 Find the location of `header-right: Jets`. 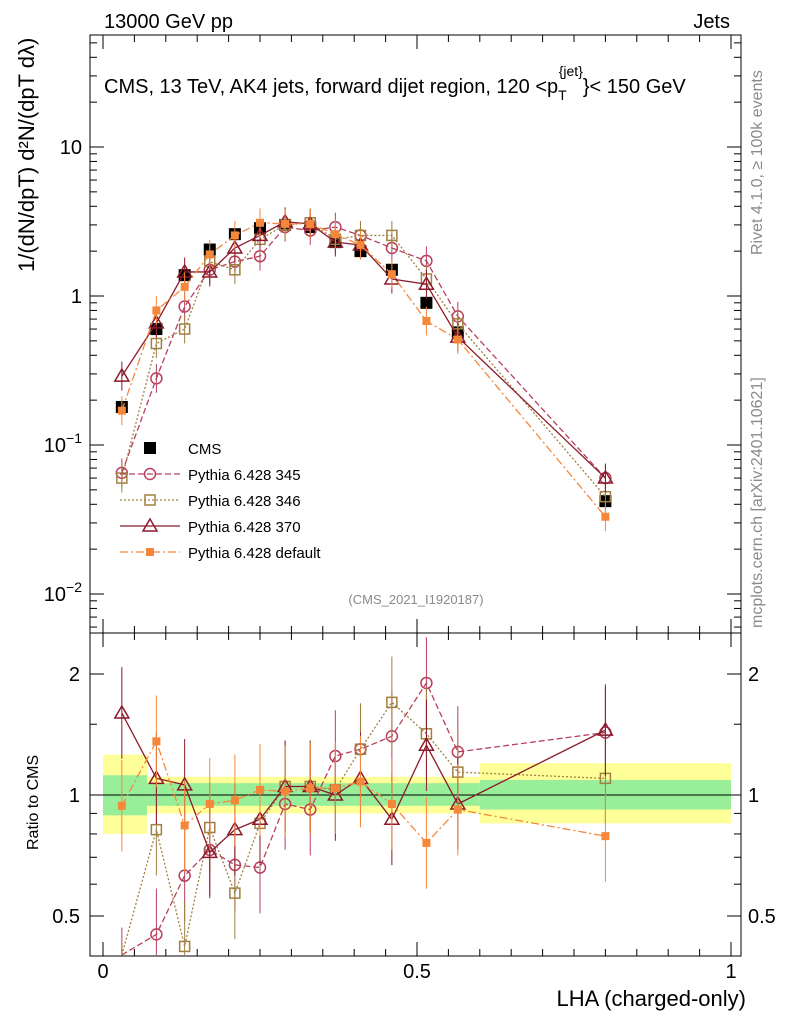

header-right: Jets is located at coordinates (711, 22).